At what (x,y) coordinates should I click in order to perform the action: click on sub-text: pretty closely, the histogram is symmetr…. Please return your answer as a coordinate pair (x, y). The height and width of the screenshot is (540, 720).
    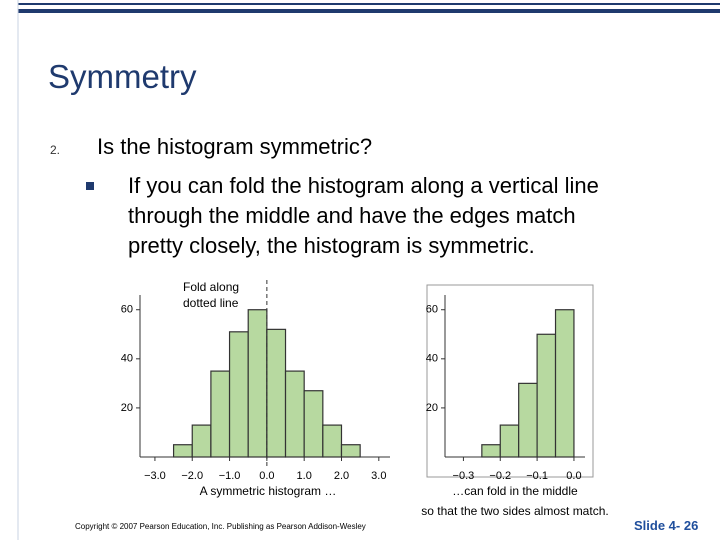
    Looking at the image, I should click on (331, 245).